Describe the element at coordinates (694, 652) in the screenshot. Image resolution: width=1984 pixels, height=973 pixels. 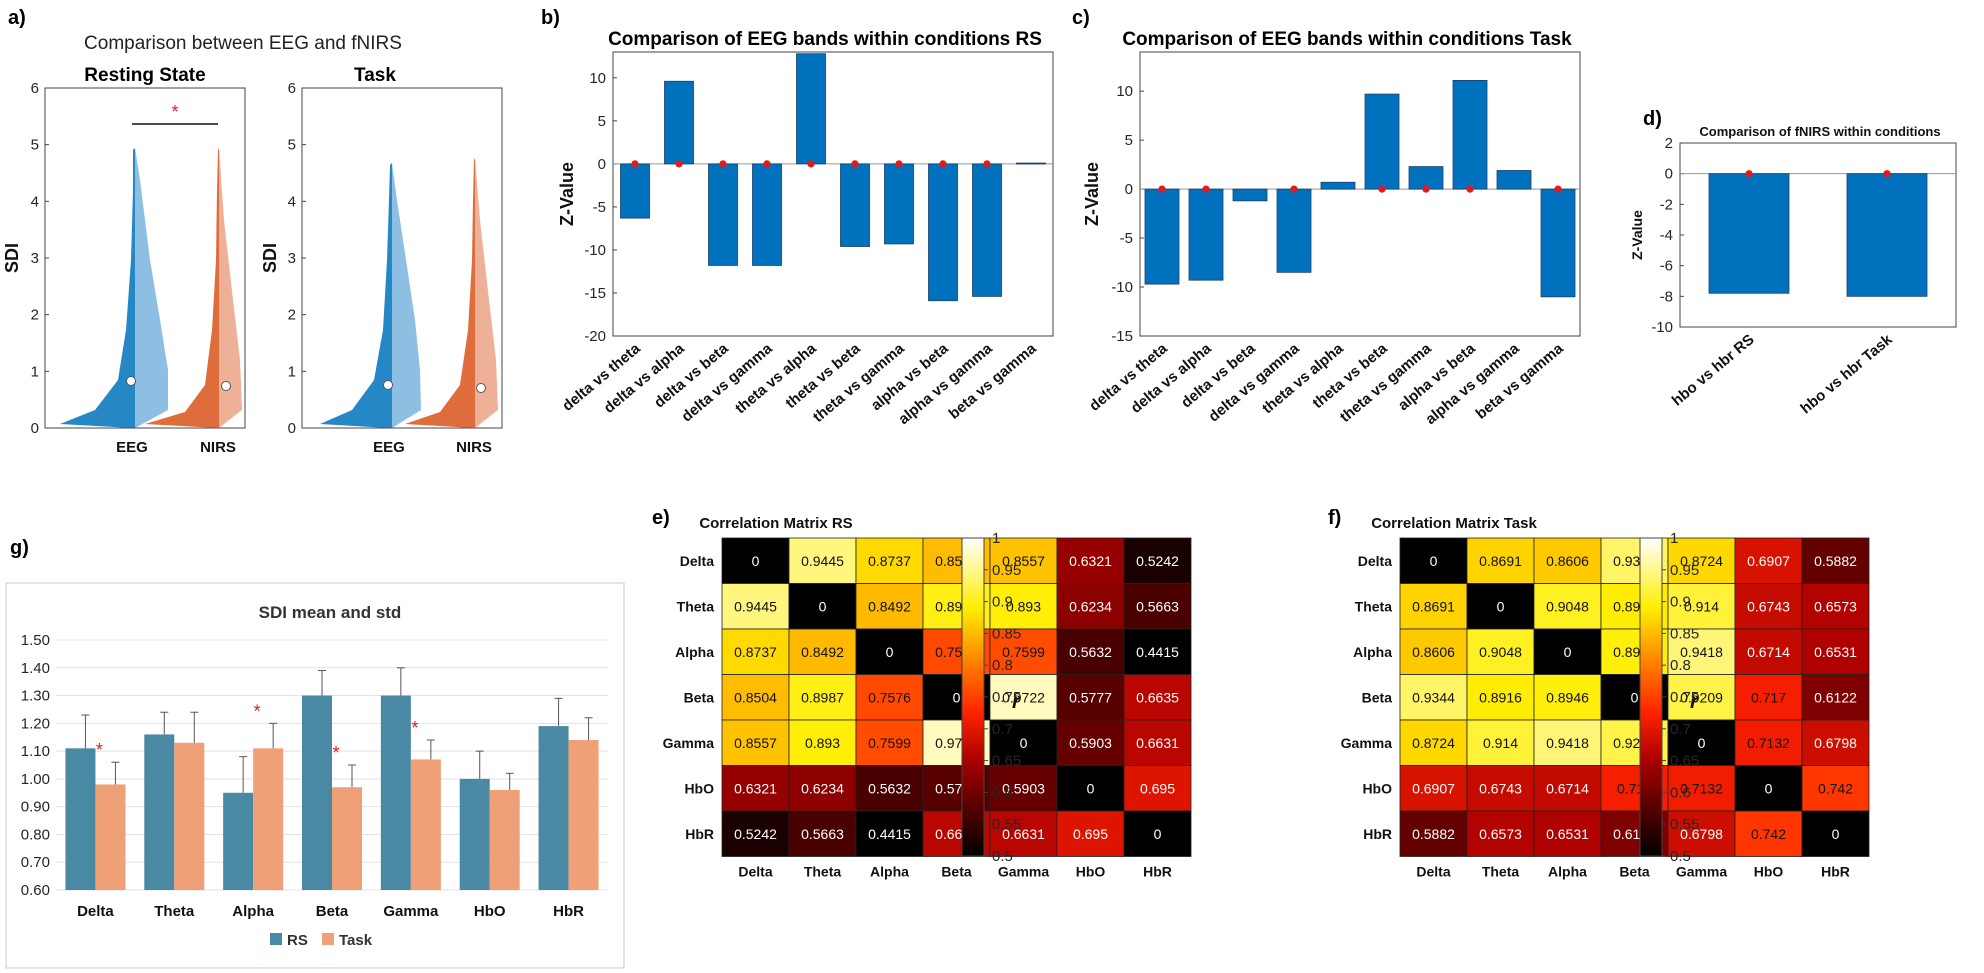
I see `panel-e-row-label: Alpha` at that location.